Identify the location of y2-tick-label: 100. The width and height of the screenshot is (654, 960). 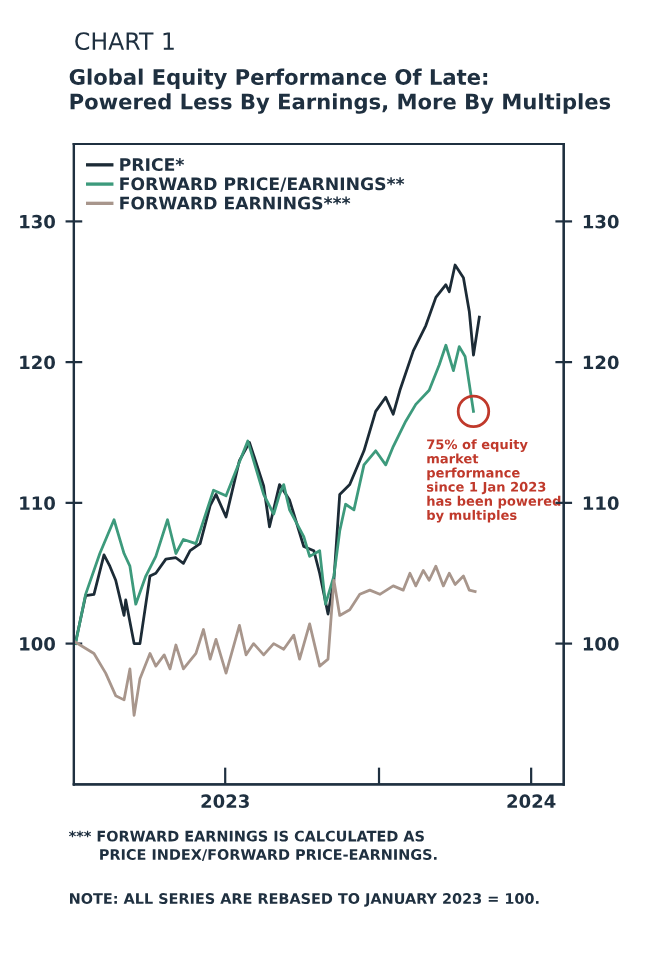
(601, 644).